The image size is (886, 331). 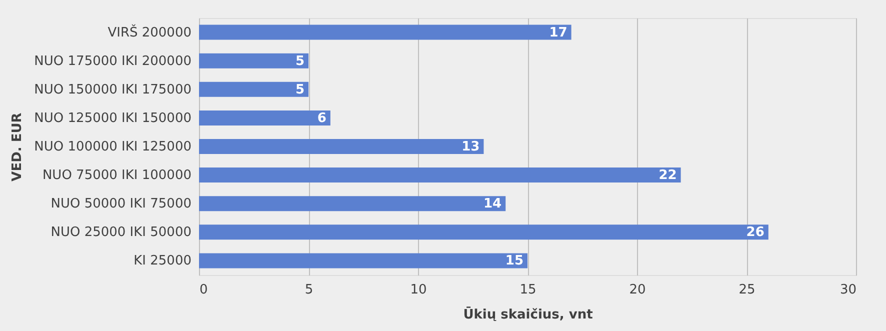 I want to click on data-label: 13, so click(x=471, y=147).